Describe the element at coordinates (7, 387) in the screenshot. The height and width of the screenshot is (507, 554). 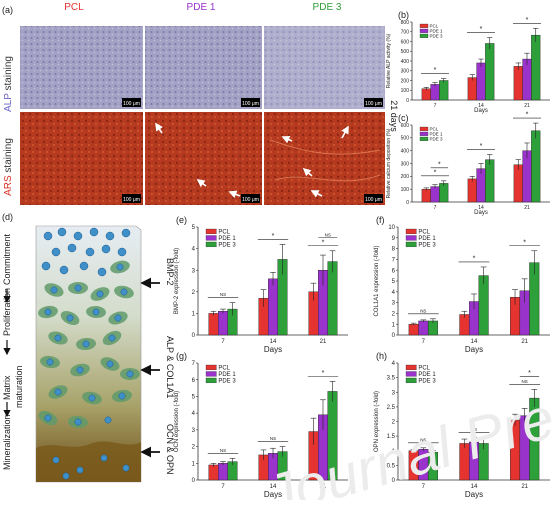
I see `stage-matrix: Matrix` at that location.